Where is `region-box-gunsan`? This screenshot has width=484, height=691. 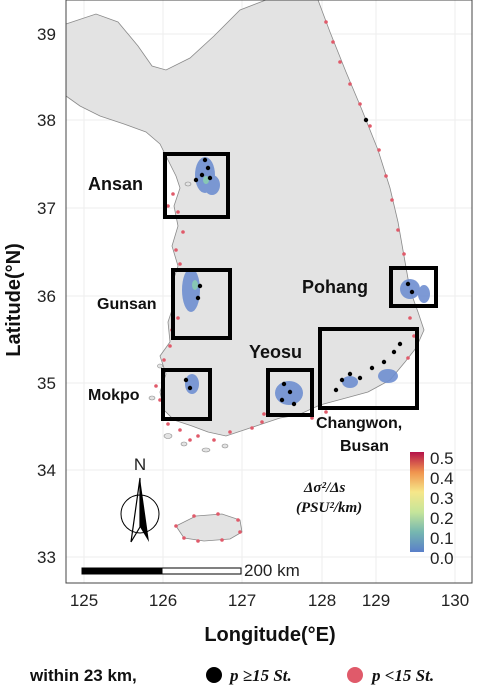
region-box-gunsan is located at coordinates (201, 304).